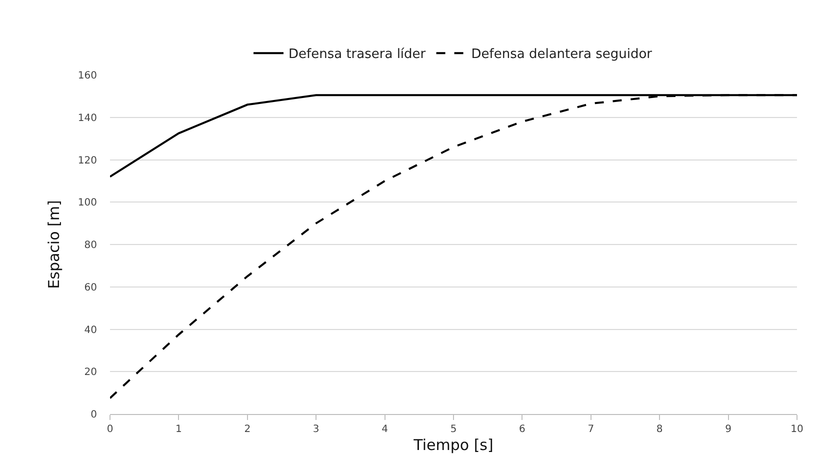 The height and width of the screenshot is (459, 817). What do you see at coordinates (179, 429) in the screenshot?
I see `x-tick-label: 1` at bounding box center [179, 429].